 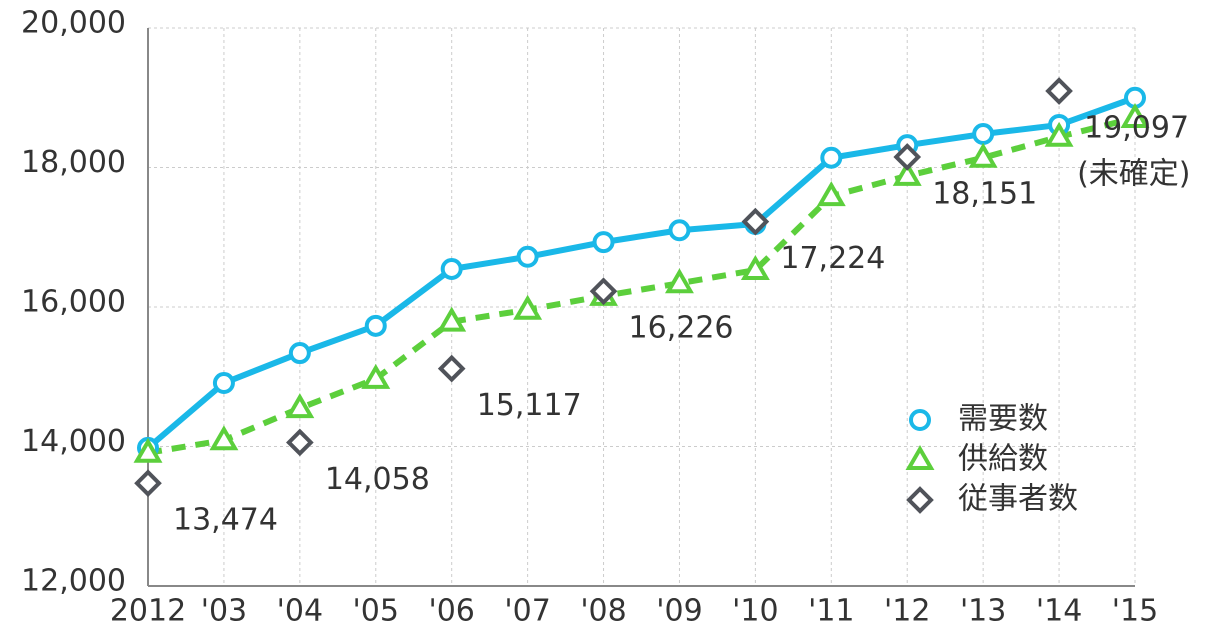 What do you see at coordinates (451, 611) in the screenshot?
I see `x-tick-label: '06` at bounding box center [451, 611].